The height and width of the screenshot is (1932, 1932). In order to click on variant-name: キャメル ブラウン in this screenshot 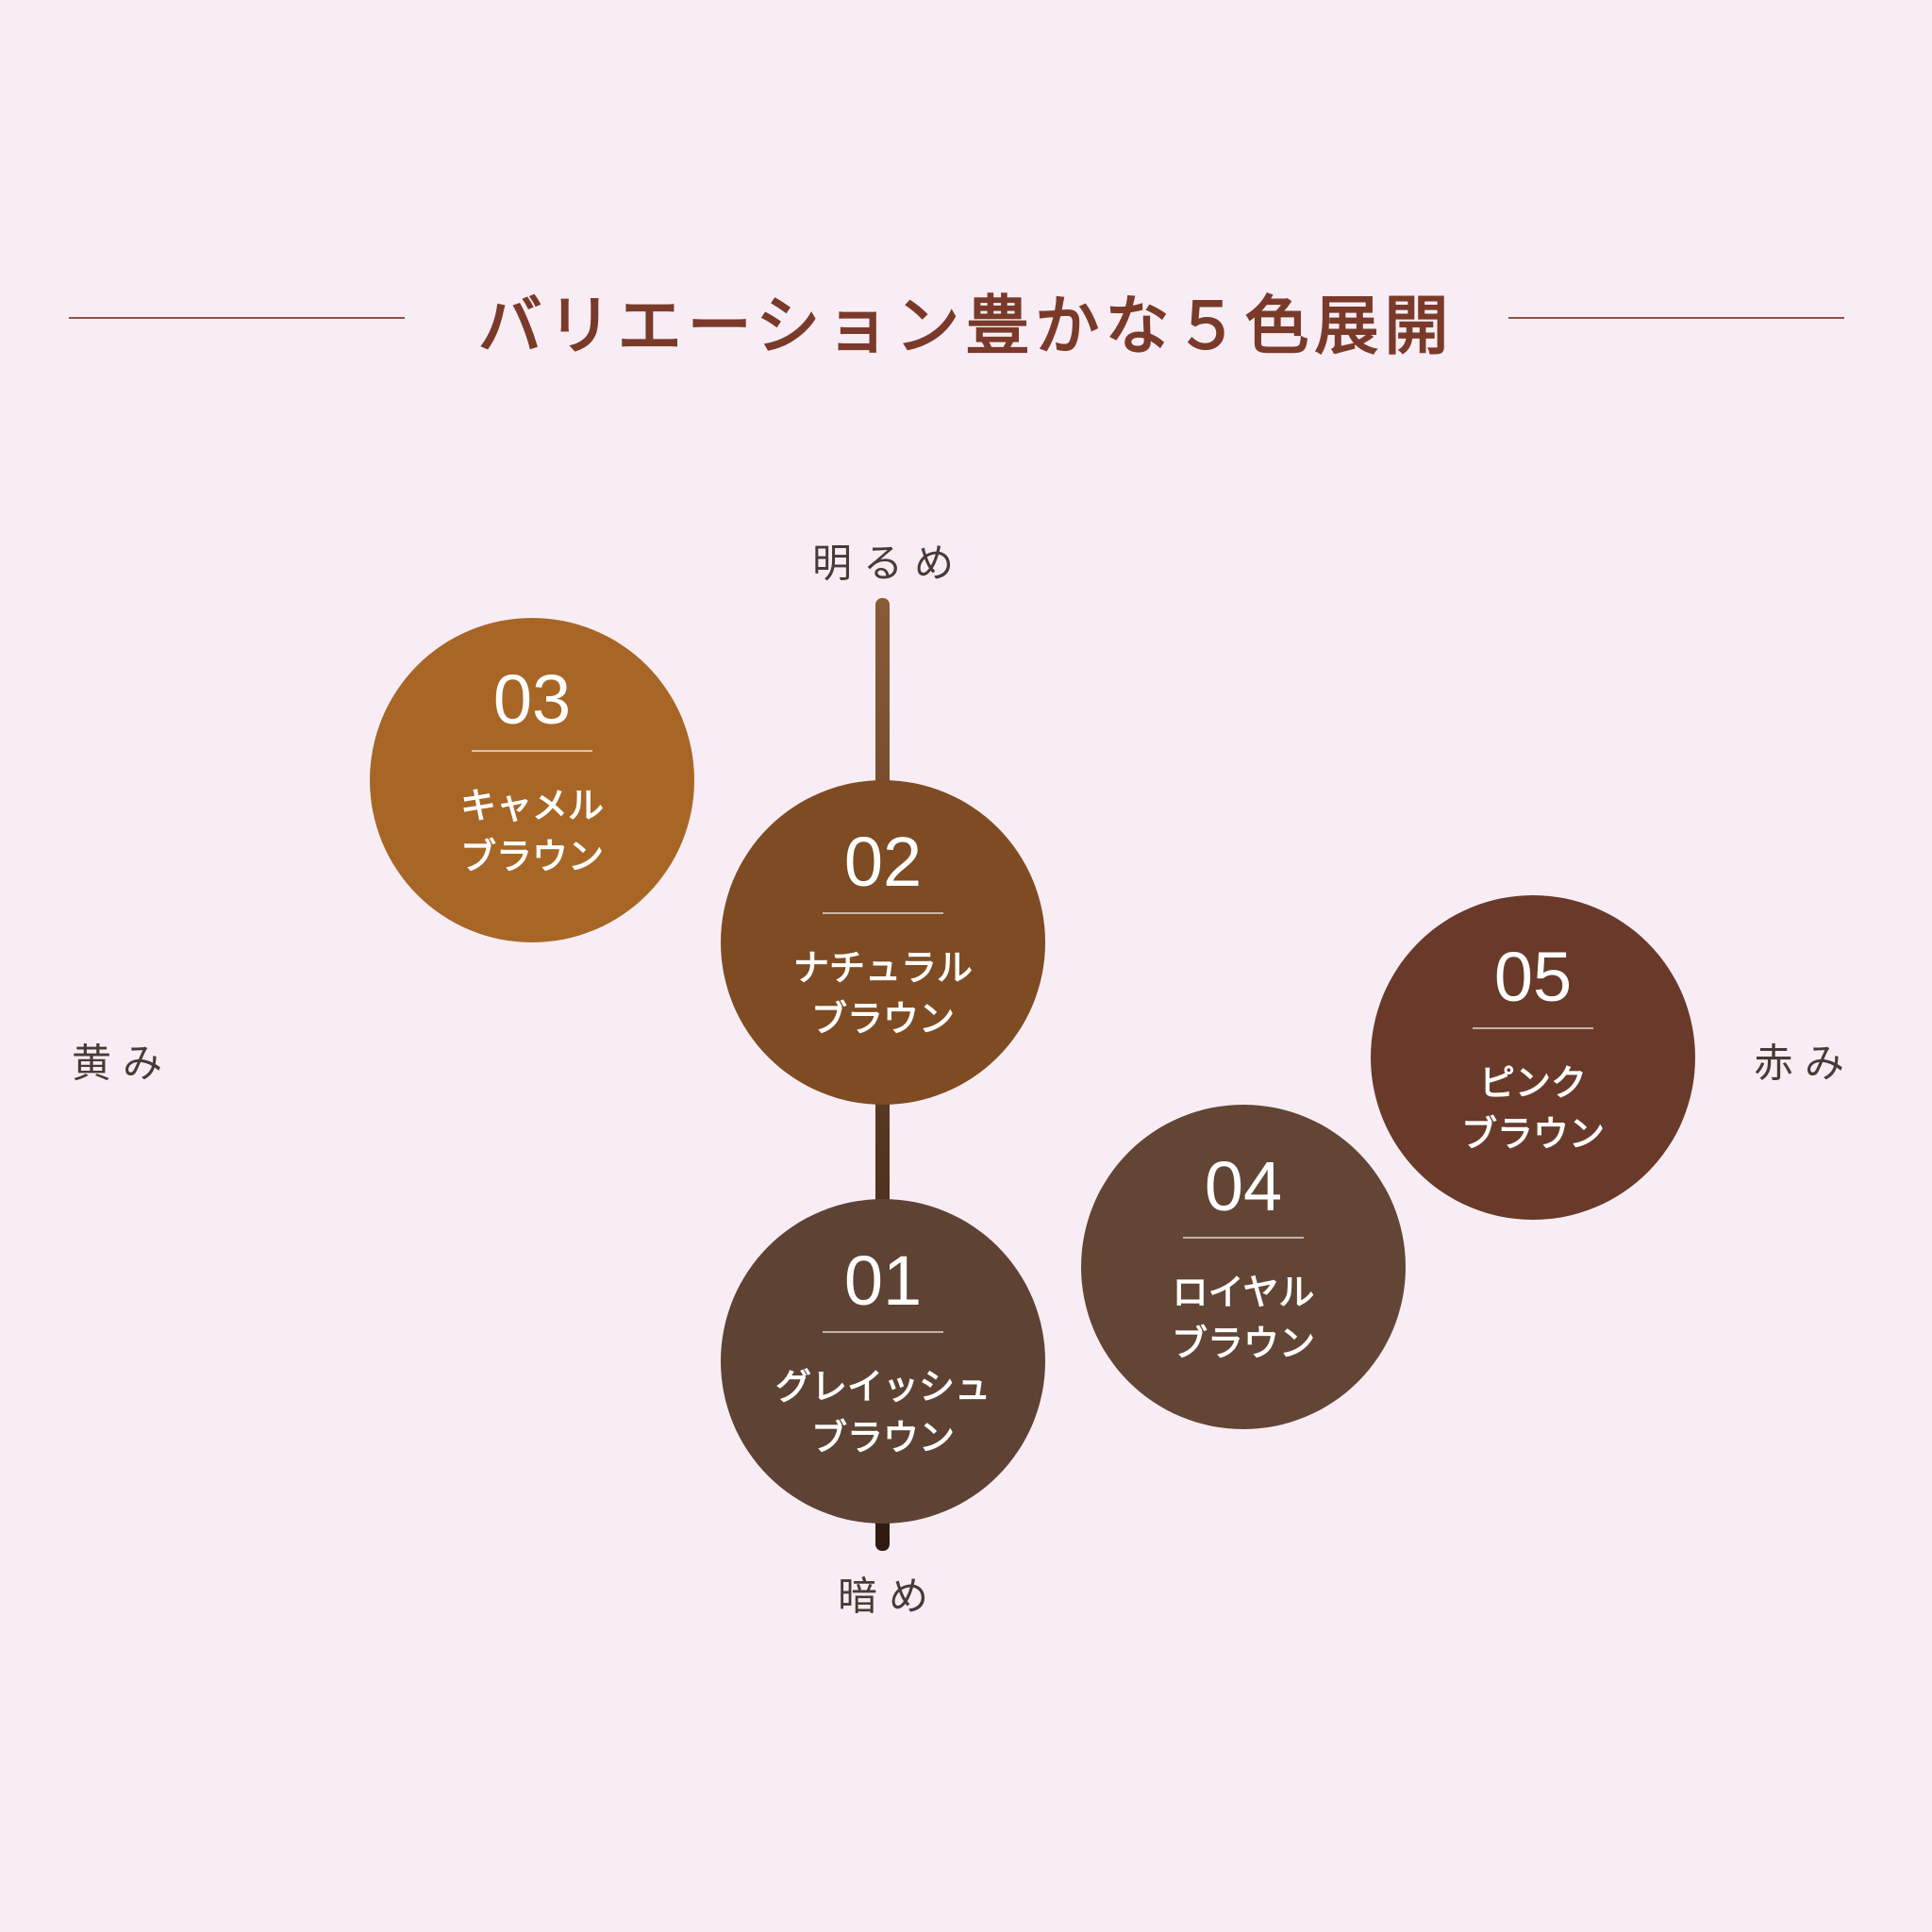, I will do `click(531, 831)`.